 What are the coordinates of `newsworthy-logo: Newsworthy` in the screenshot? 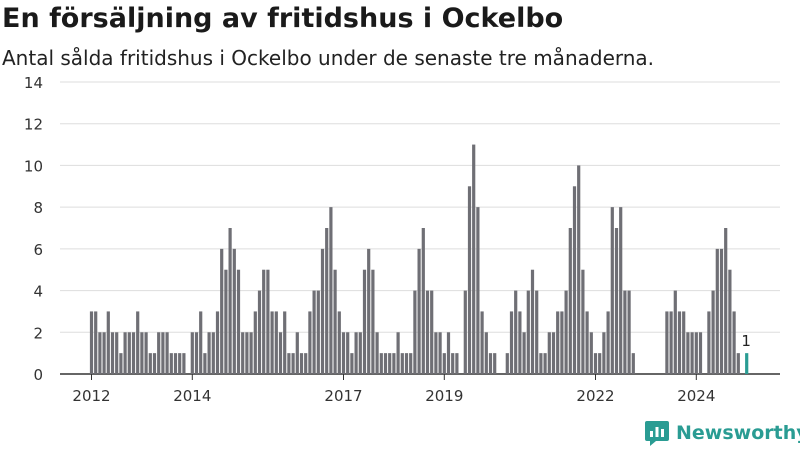 It's located at (722, 433).